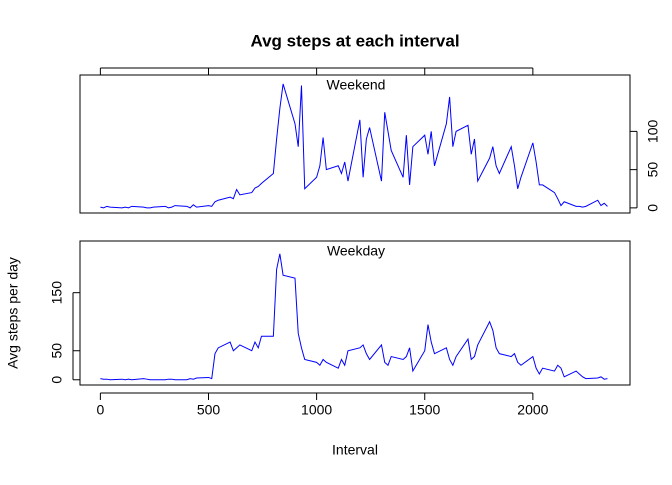 The width and height of the screenshot is (672, 485). I want to click on panel-label: Weekday, so click(356, 251).